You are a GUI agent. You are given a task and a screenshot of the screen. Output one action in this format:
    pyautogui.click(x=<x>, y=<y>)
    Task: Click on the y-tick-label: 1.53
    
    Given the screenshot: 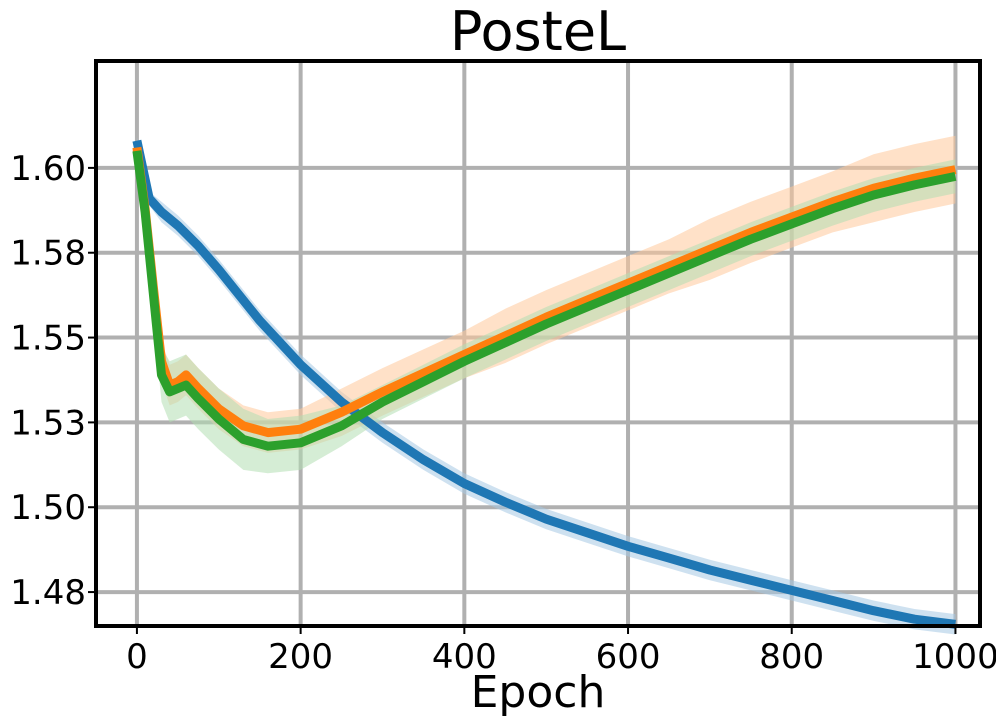 What is the action you would take?
    pyautogui.click(x=48, y=423)
    